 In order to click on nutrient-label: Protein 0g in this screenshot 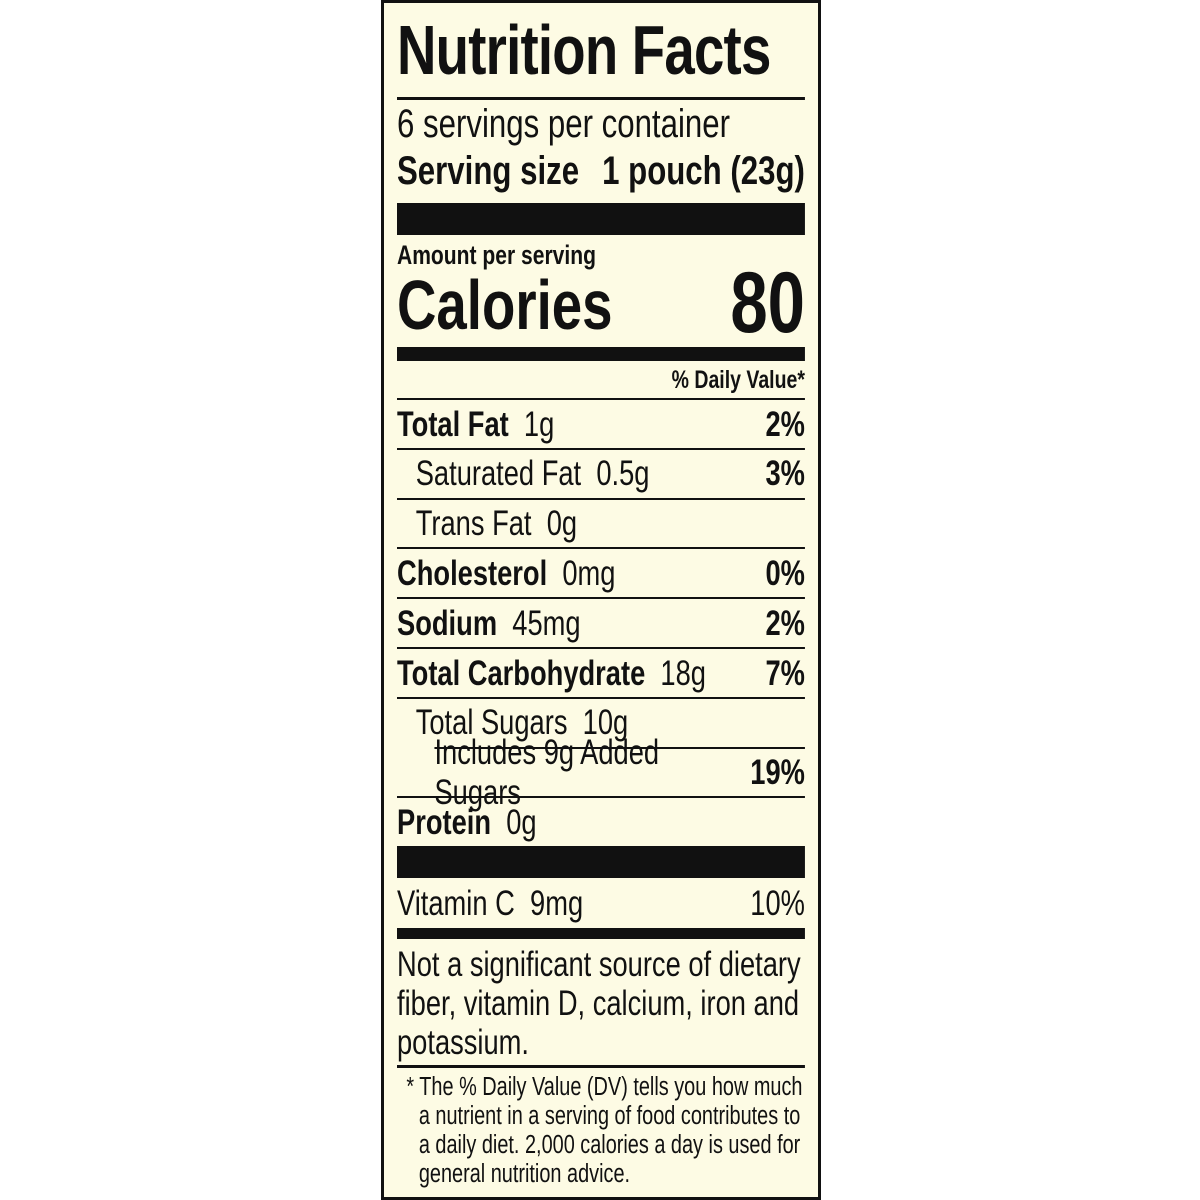, I will do `click(467, 823)`.